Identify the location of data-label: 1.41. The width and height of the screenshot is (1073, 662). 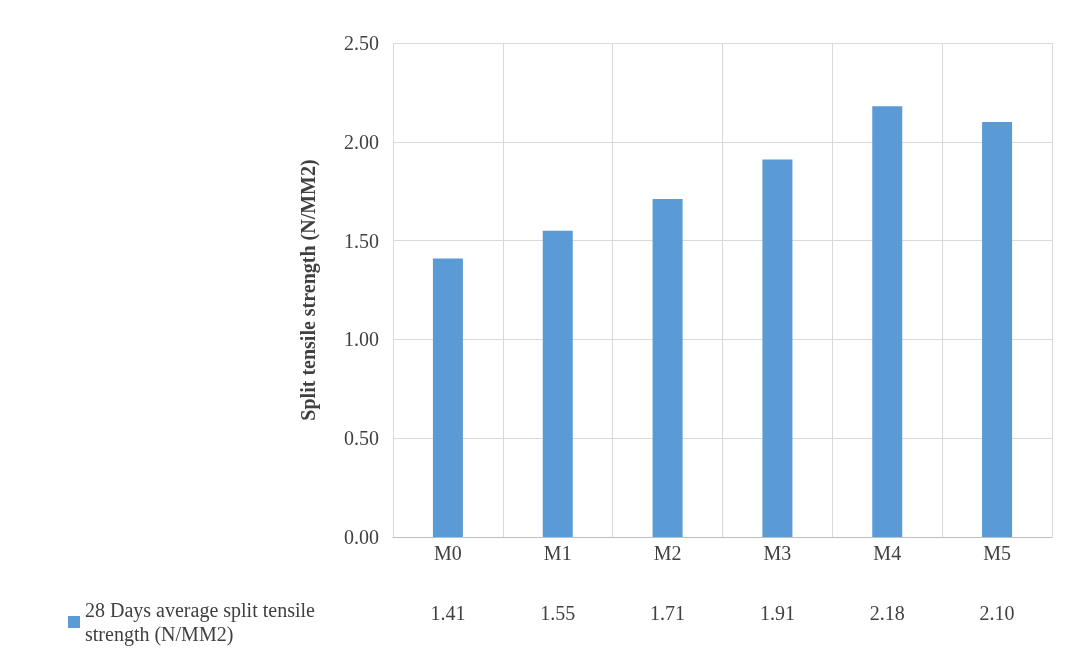
(448, 613).